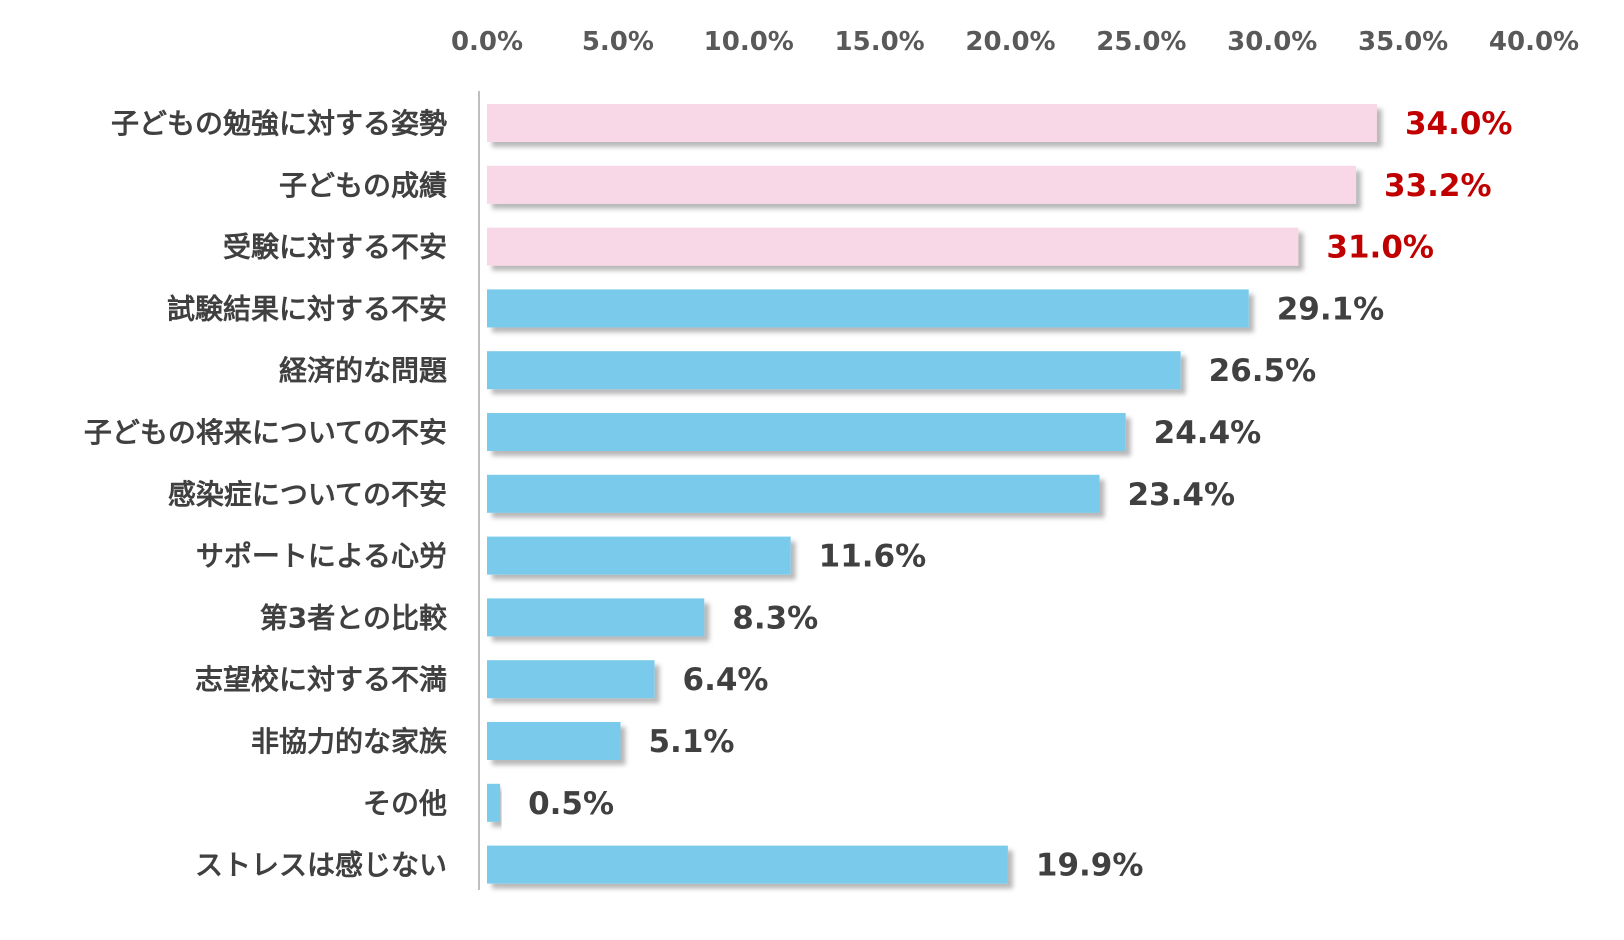 This screenshot has width=1624, height=940. What do you see at coordinates (1331, 309) in the screenshot?
I see `value-label: 29.1%` at bounding box center [1331, 309].